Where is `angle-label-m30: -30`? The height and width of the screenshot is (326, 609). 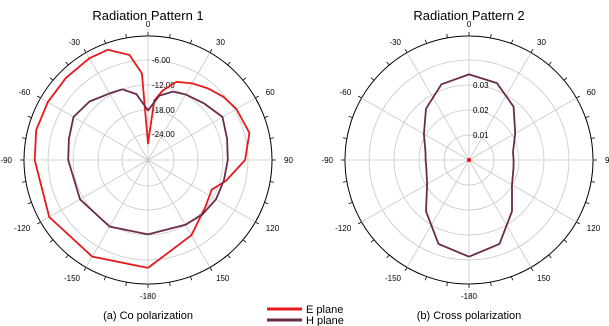
angle-label-m30: -30 is located at coordinates (74, 42).